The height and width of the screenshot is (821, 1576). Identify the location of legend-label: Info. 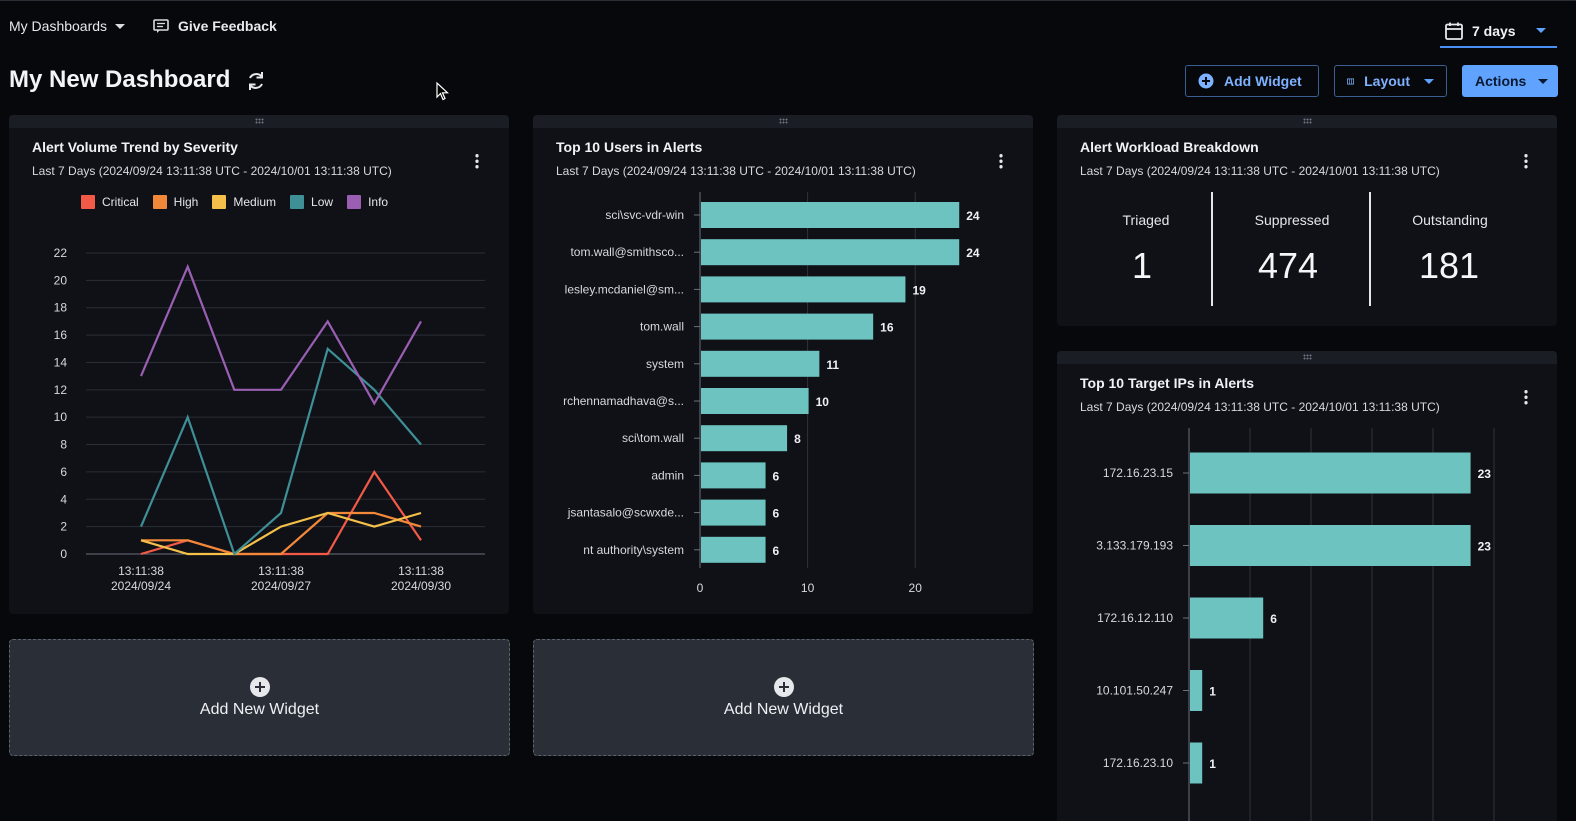
(378, 202).